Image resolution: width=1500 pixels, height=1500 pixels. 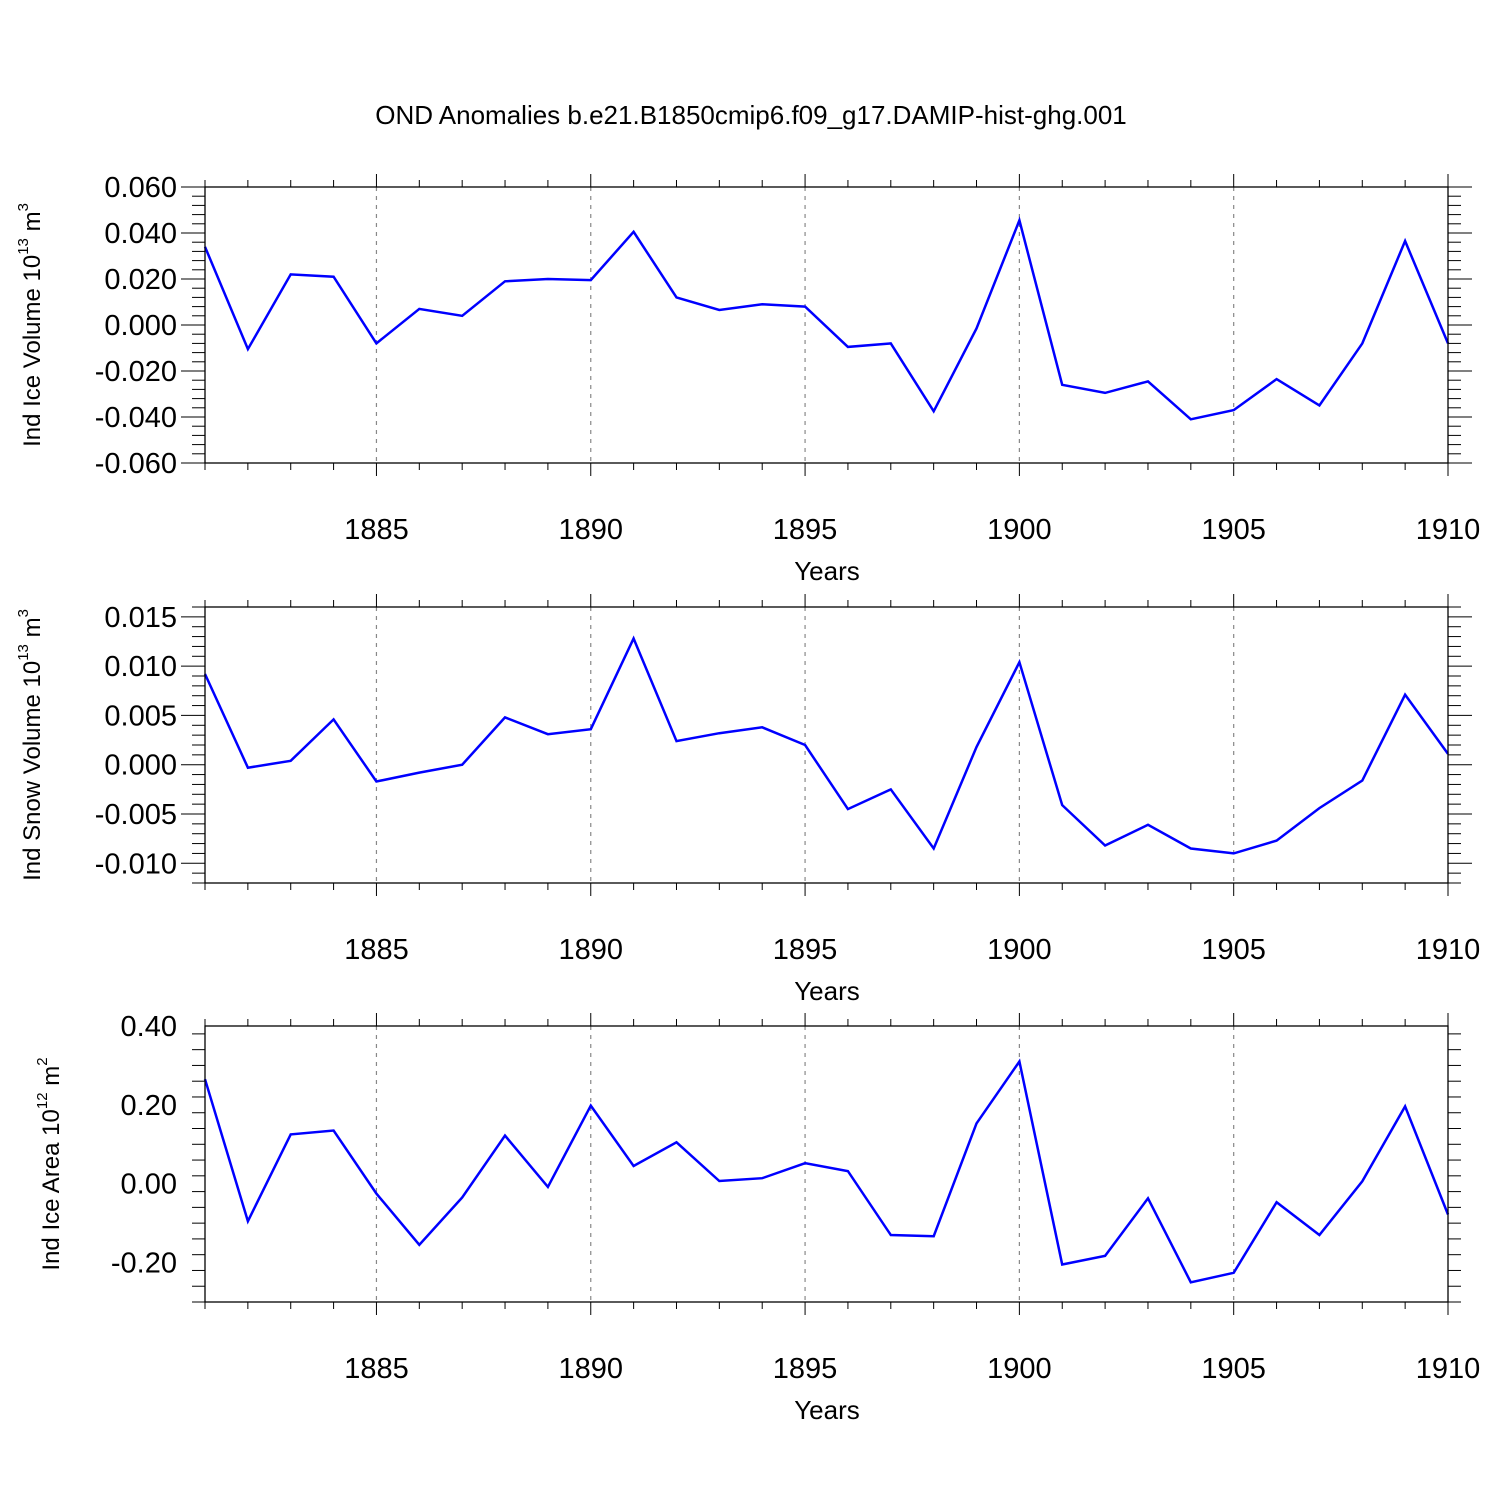 I want to click on y-tick-label: 0.020, so click(x=140, y=280).